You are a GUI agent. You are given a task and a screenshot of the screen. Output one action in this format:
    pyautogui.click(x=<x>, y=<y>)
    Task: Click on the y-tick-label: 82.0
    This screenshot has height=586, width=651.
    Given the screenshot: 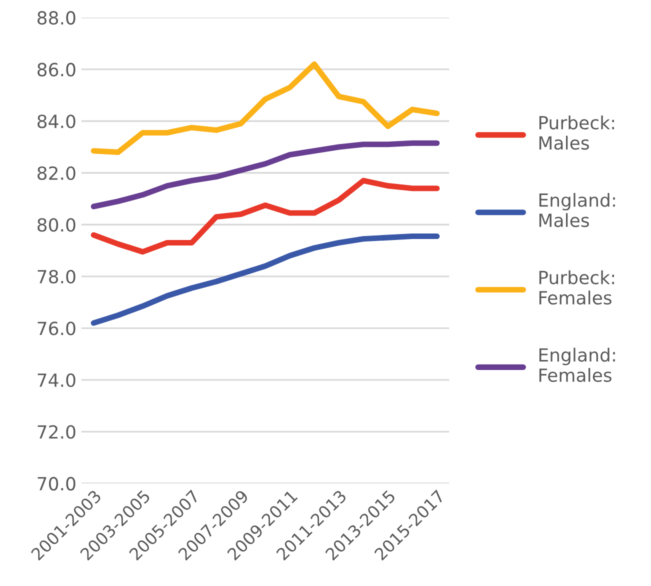 What is the action you would take?
    pyautogui.click(x=57, y=173)
    